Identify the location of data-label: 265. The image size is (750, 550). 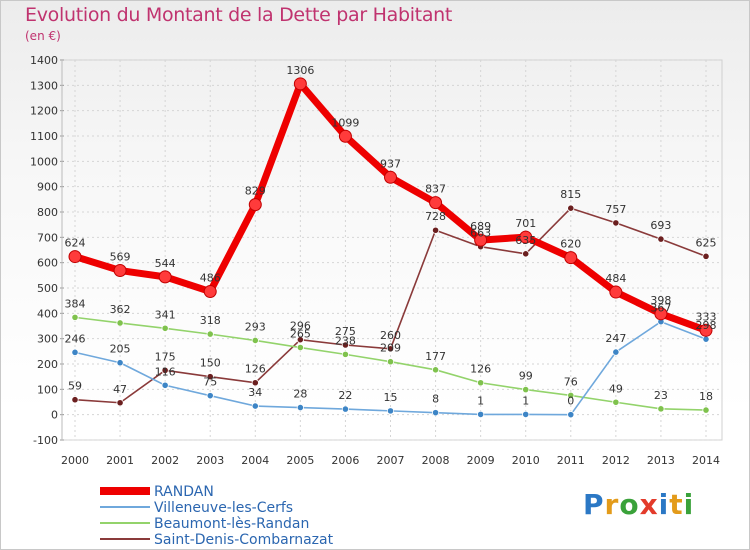
(300, 334).